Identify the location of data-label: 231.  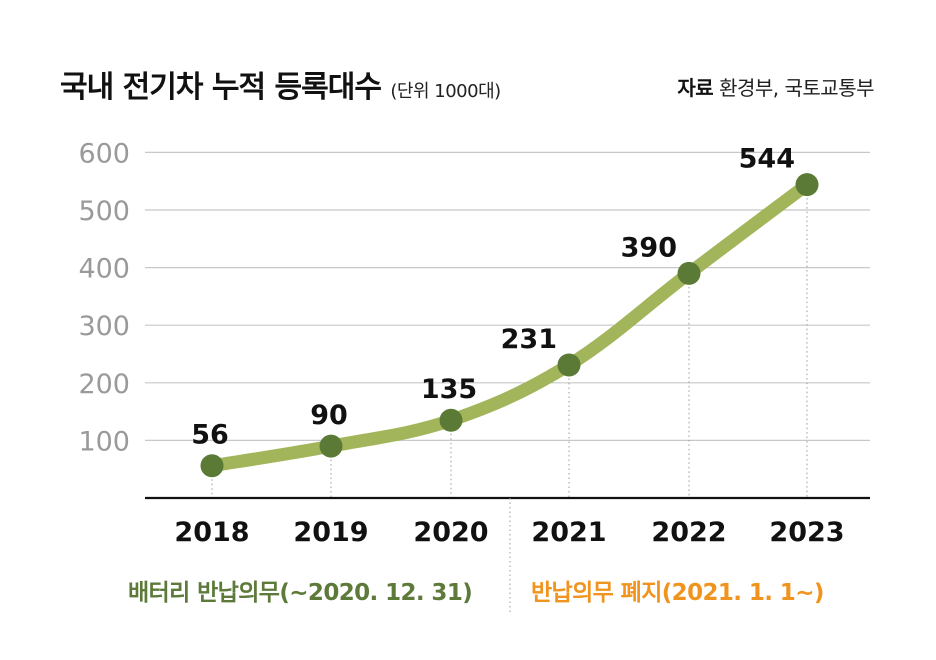
(529, 339).